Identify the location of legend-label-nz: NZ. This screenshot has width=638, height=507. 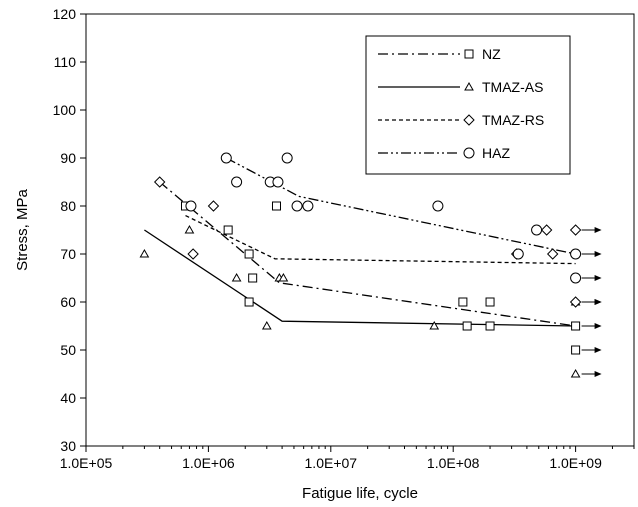
(491, 54).